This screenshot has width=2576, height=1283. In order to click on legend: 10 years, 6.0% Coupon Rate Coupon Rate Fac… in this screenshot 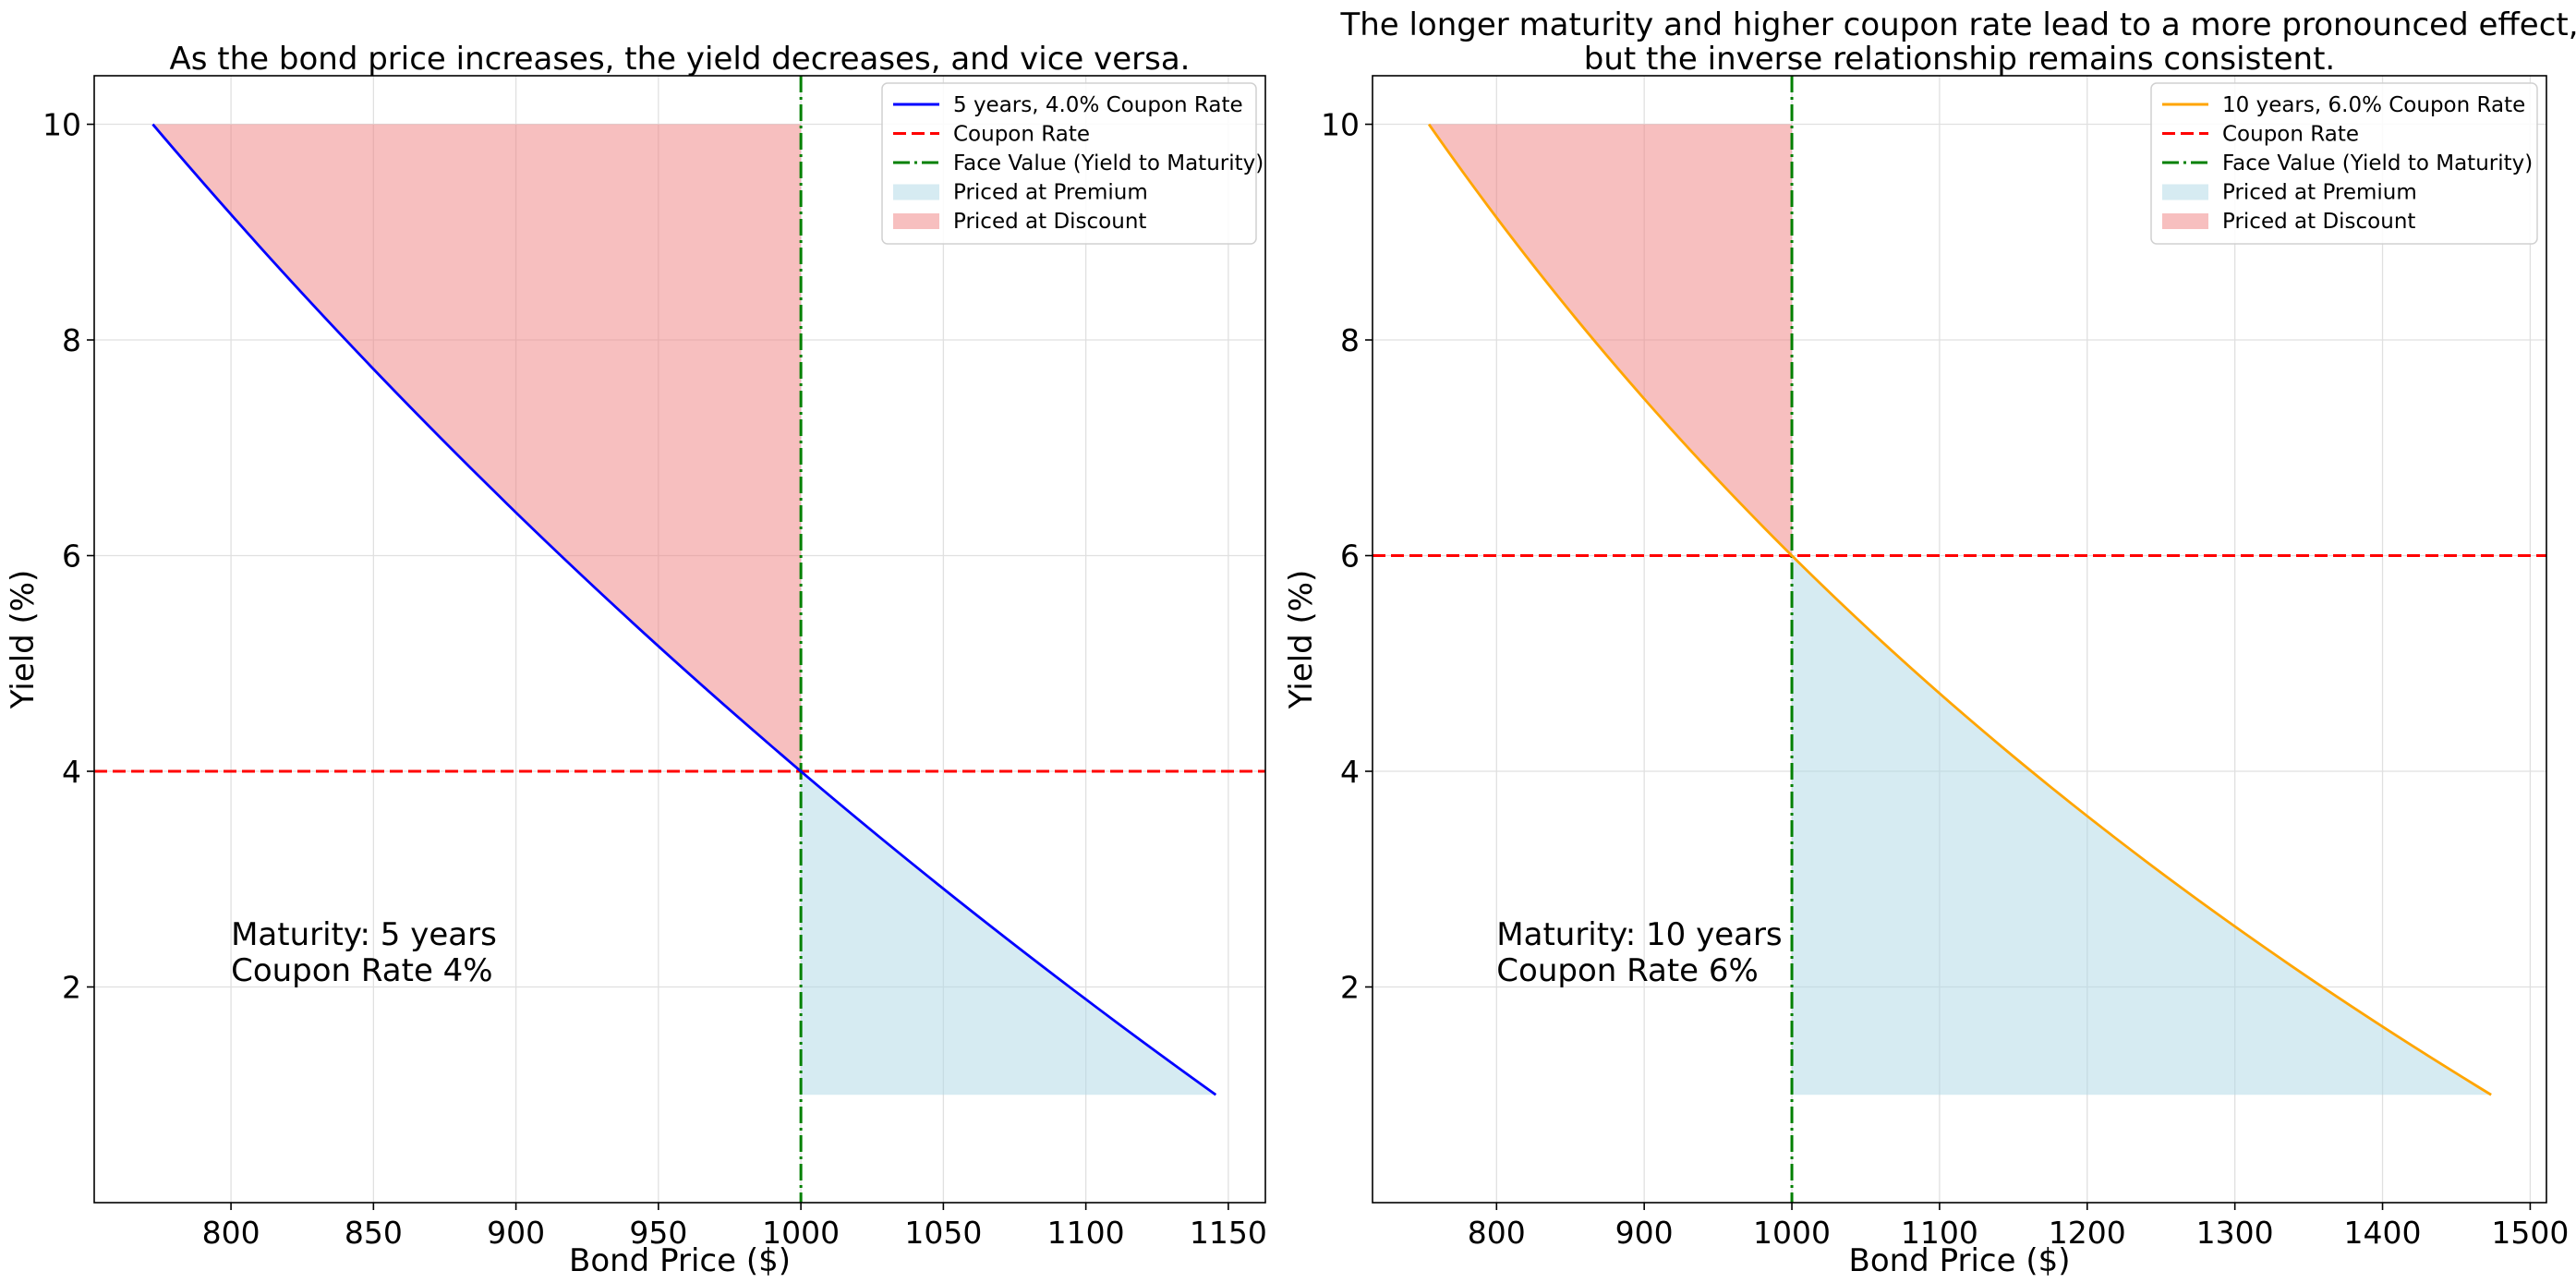, I will do `click(2344, 163)`.